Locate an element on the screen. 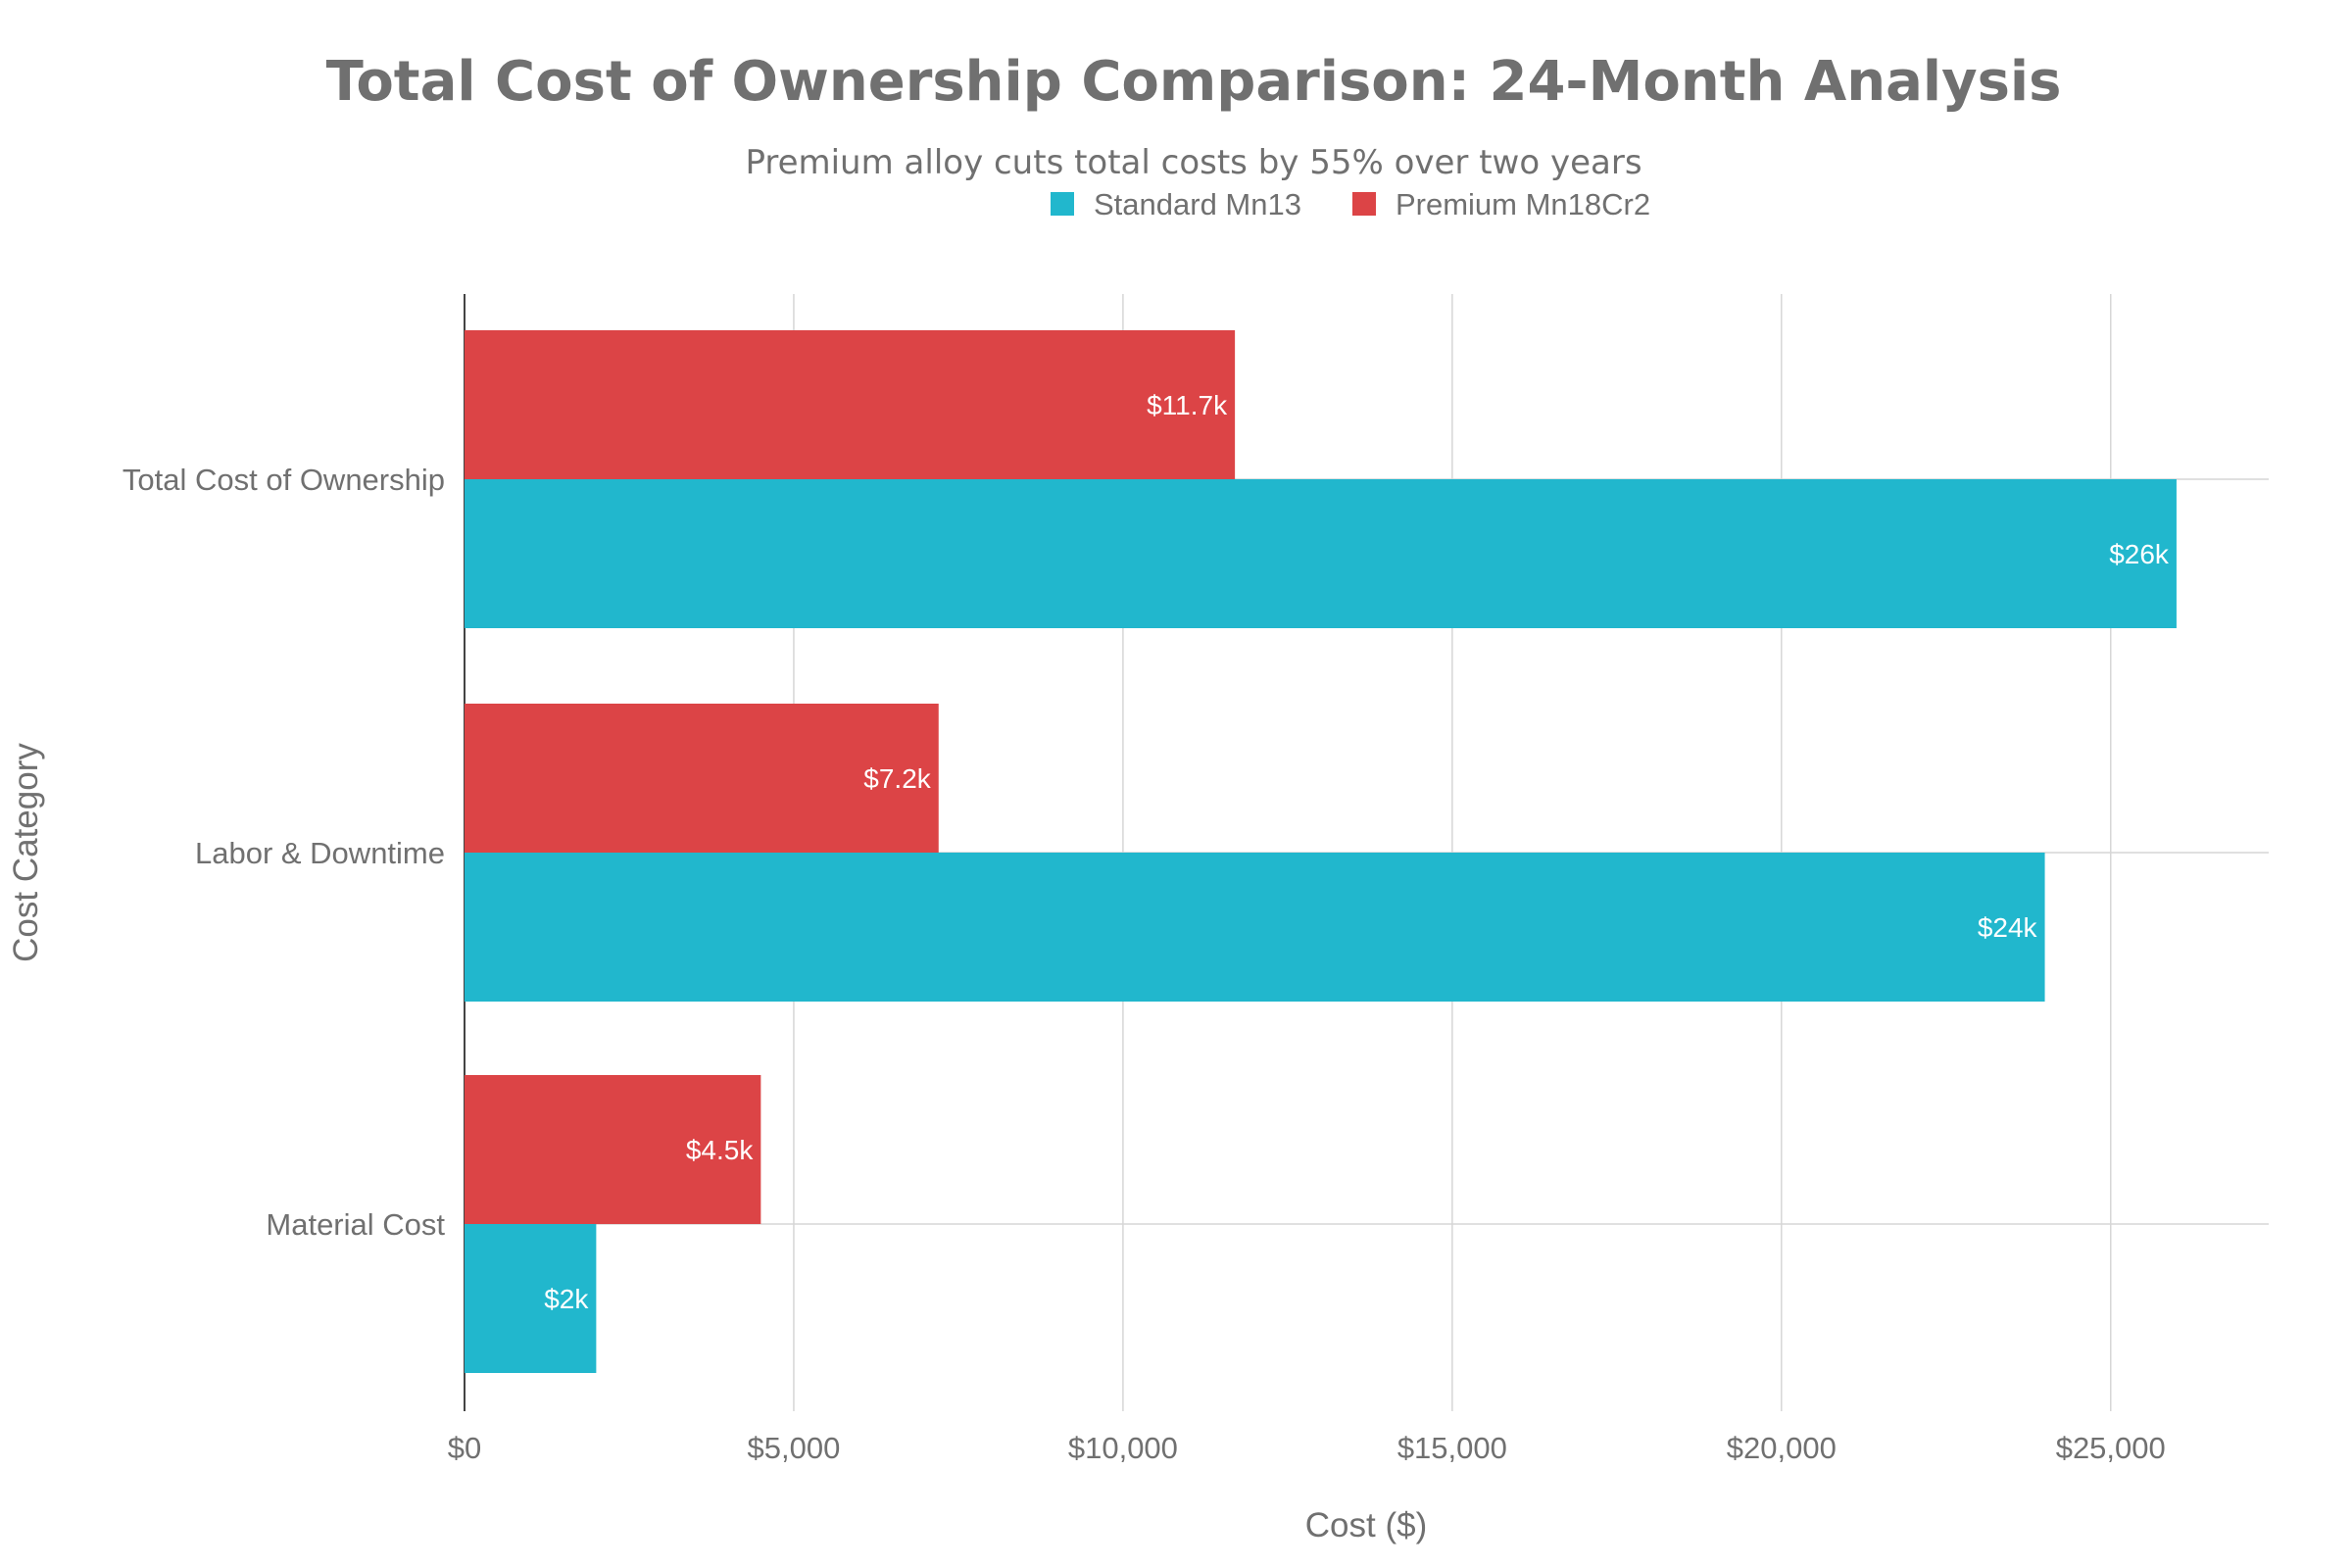 The image size is (2352, 1568). data-label: $7.2k is located at coordinates (897, 778).